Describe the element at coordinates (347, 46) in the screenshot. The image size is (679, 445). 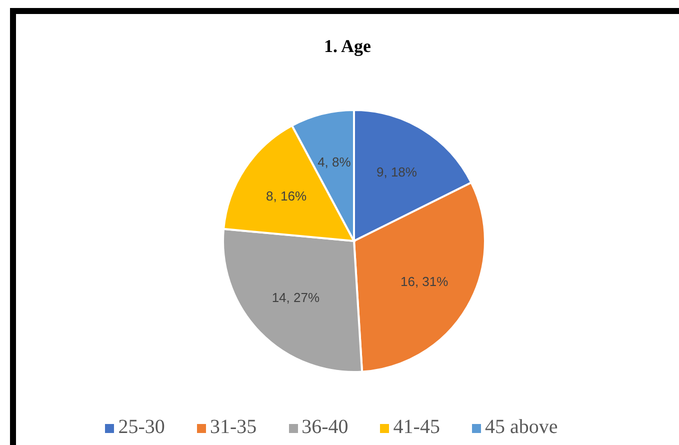
I see `chart-title: 1. Age` at that location.